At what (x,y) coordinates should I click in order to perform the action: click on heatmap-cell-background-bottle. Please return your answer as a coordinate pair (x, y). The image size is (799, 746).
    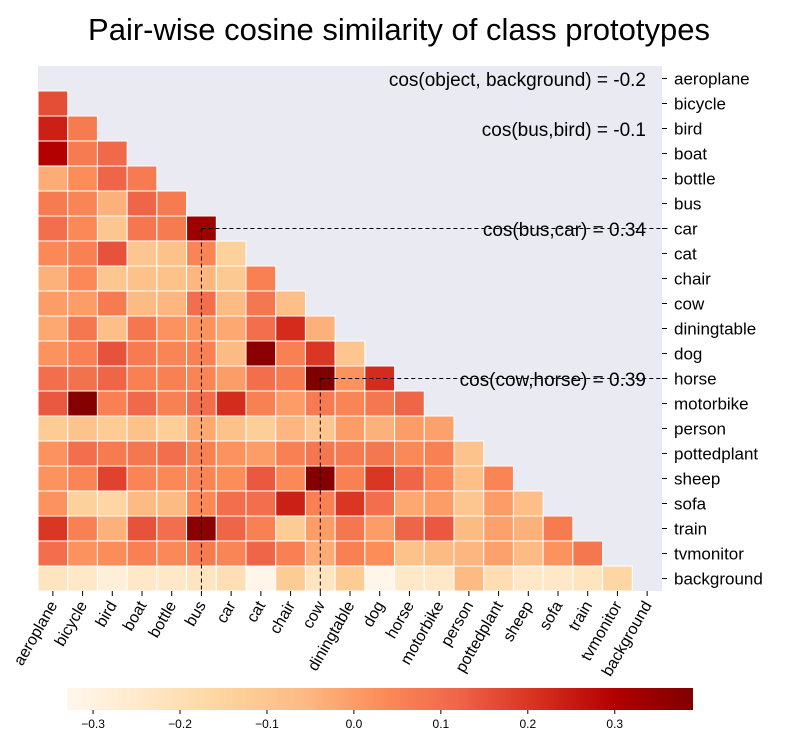
    Looking at the image, I should click on (172, 578).